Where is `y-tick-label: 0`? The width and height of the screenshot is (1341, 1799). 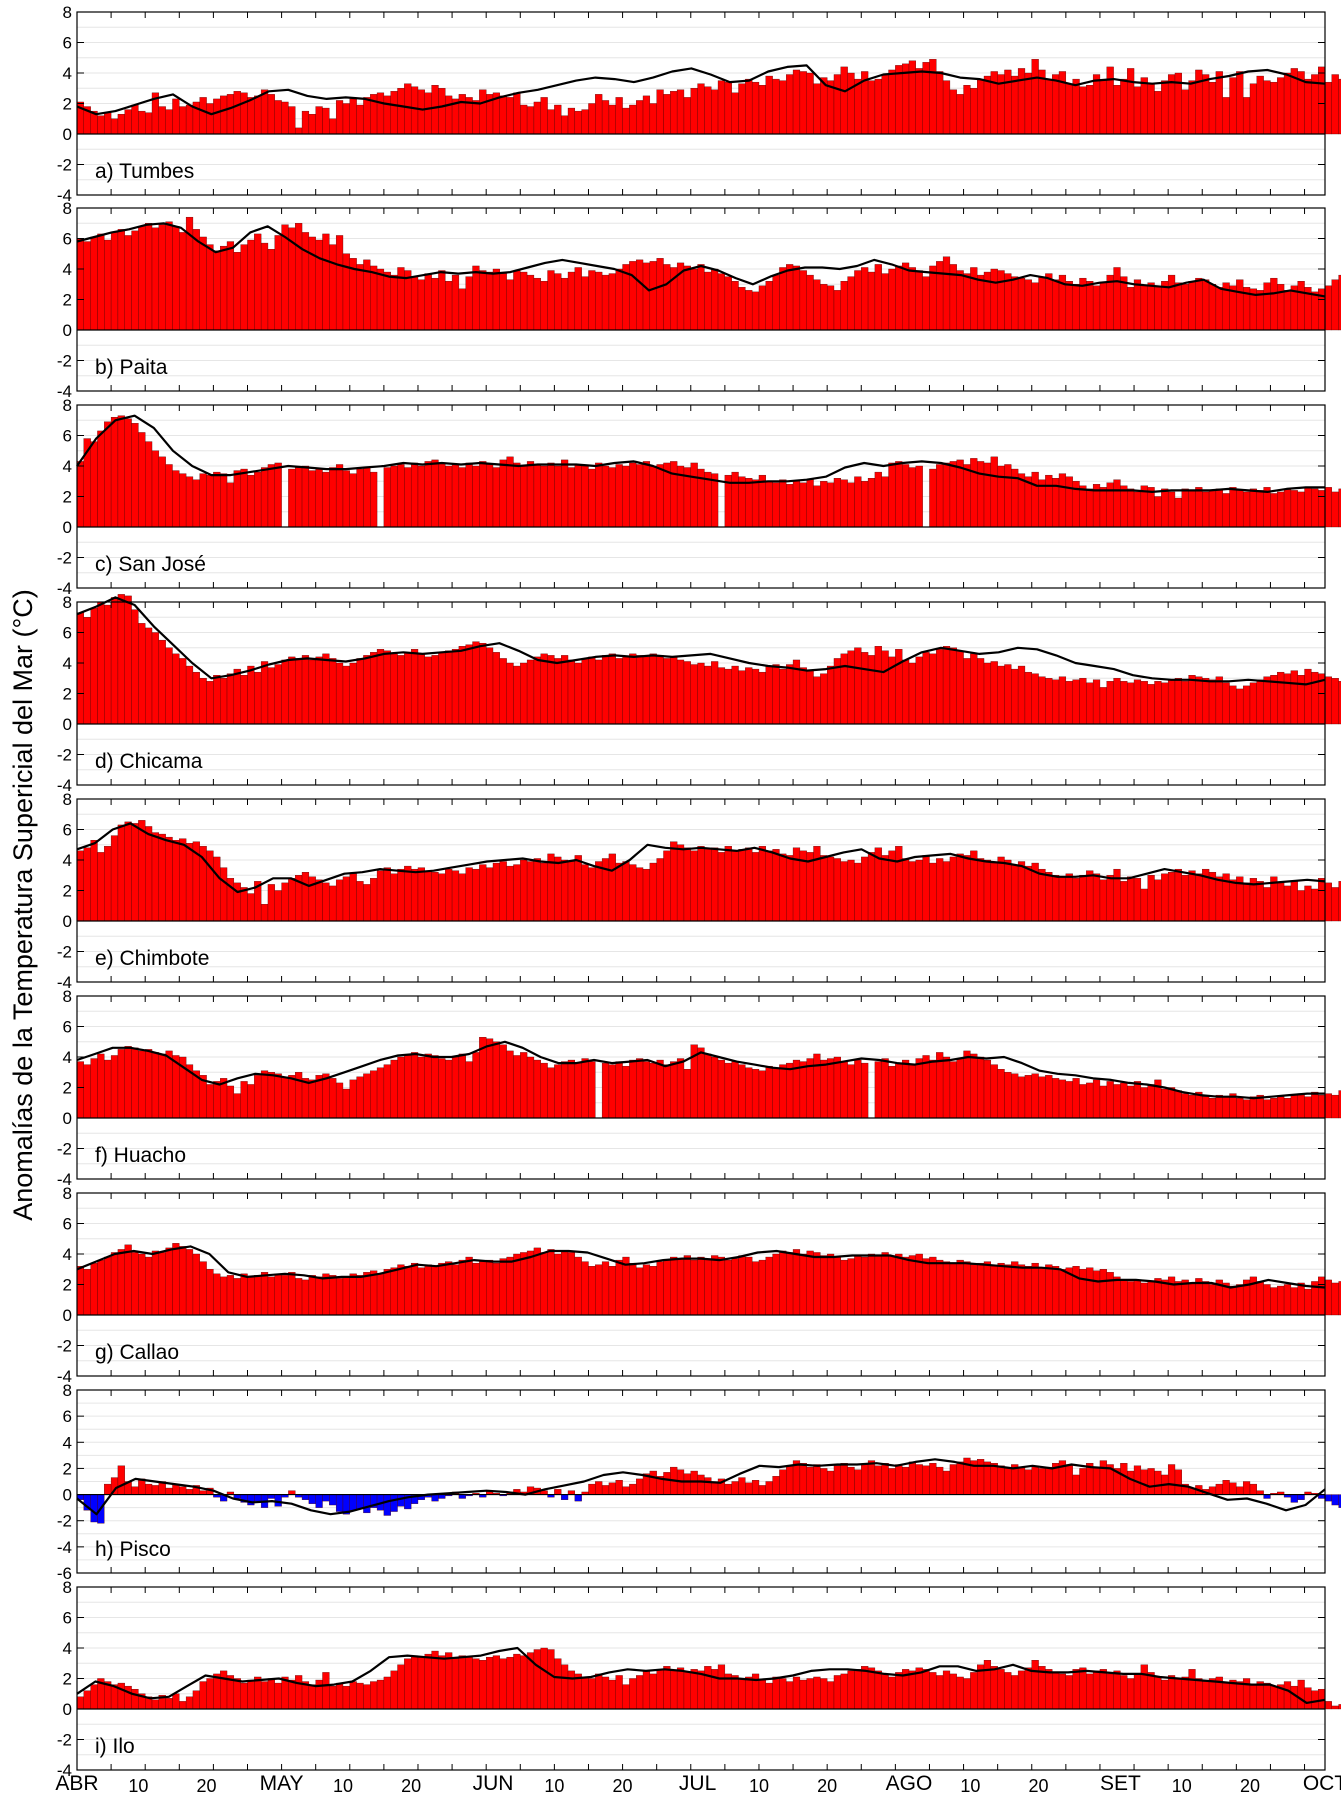 y-tick-label: 0 is located at coordinates (67, 1118).